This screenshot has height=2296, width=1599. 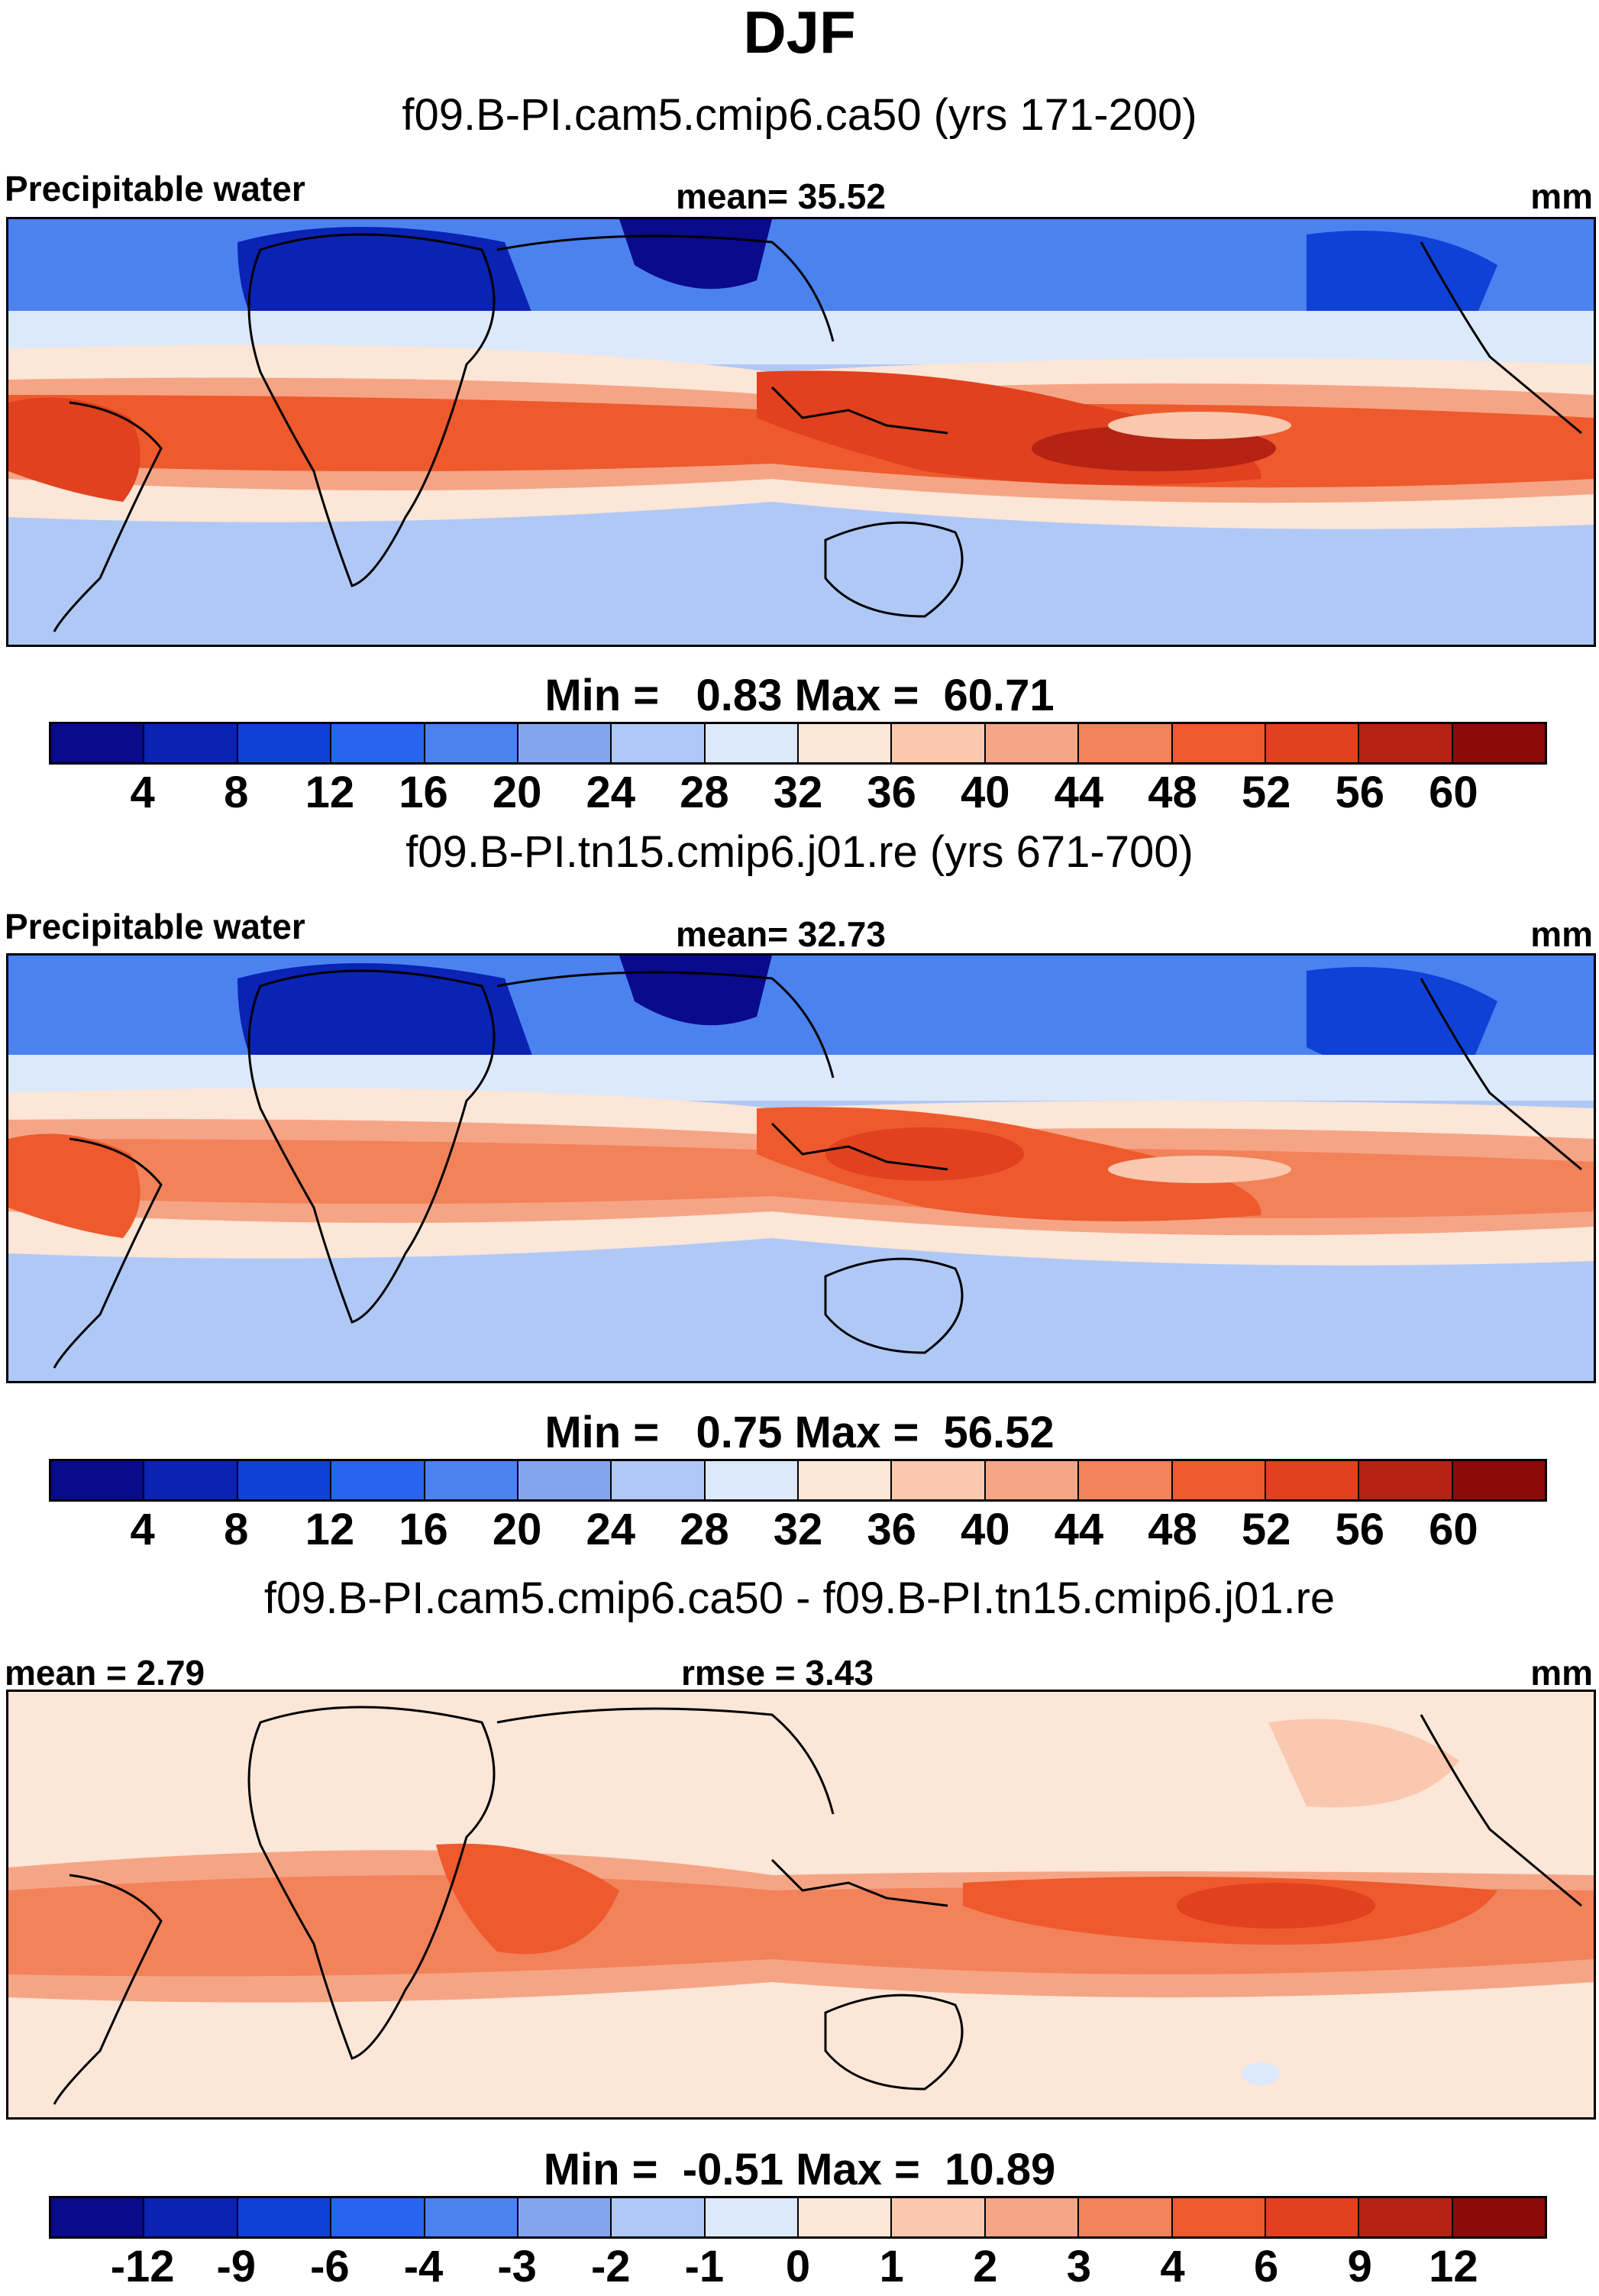 I want to click on panel1-units-label: mm, so click(x=1561, y=196).